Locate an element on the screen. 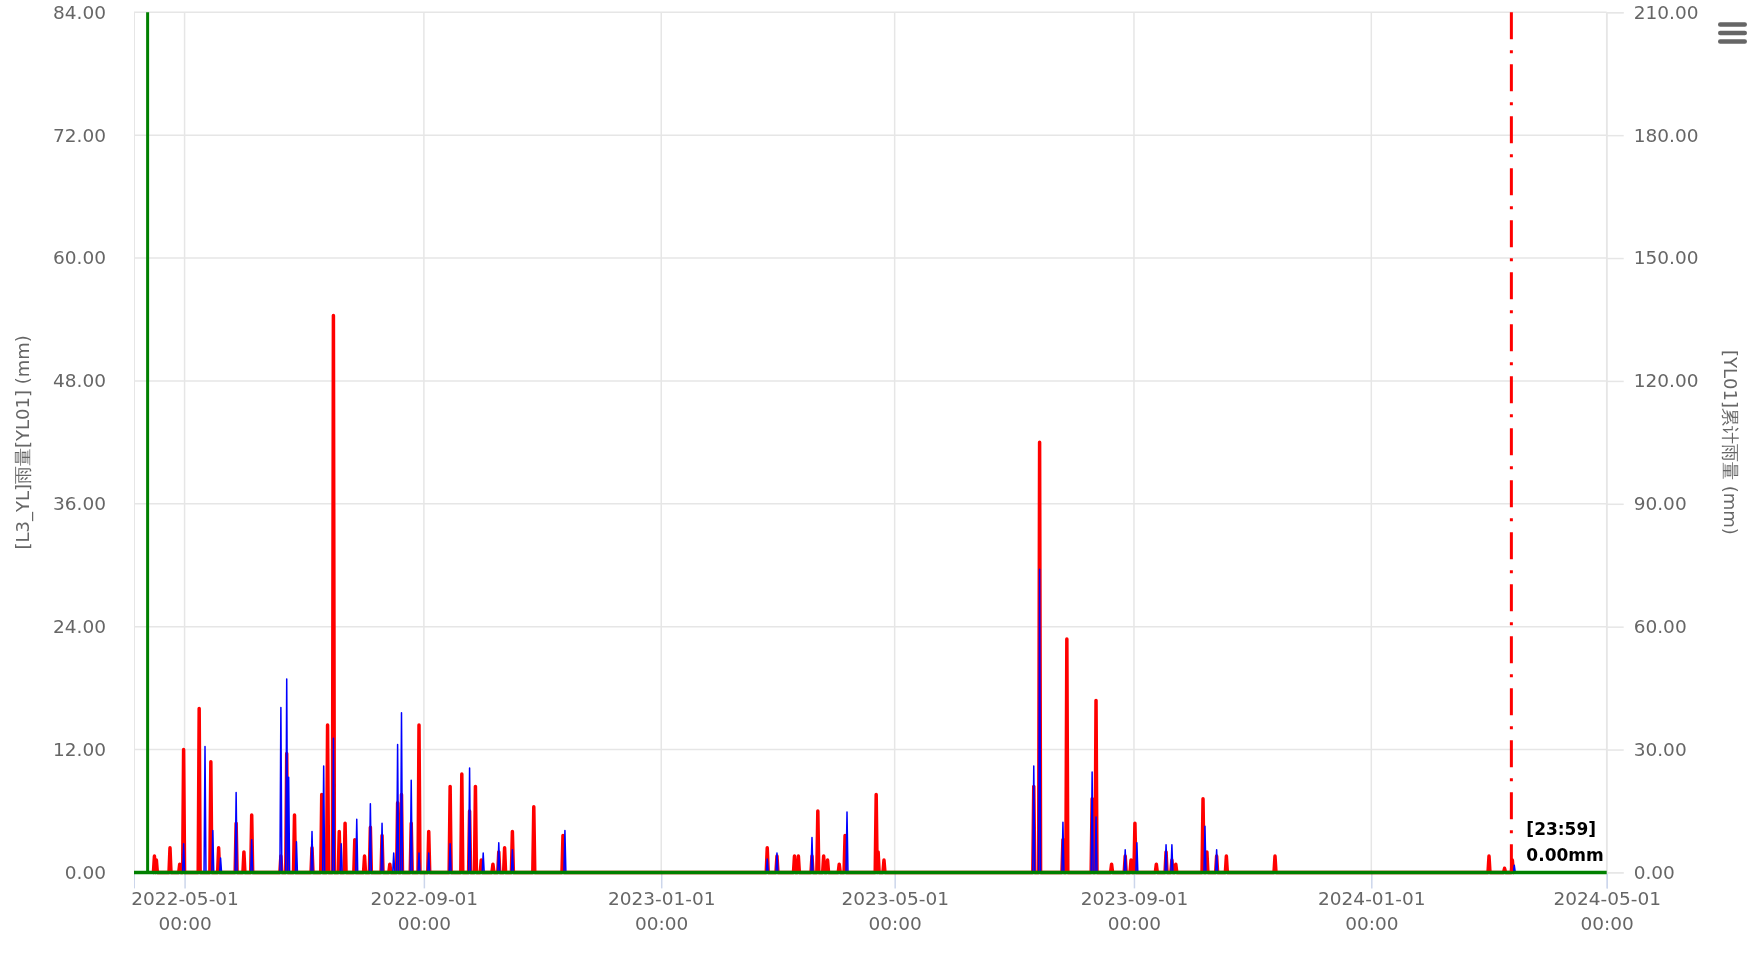 This screenshot has width=1756, height=962. x-tick-label: 2024-05-01 00:00 is located at coordinates (1607, 911).